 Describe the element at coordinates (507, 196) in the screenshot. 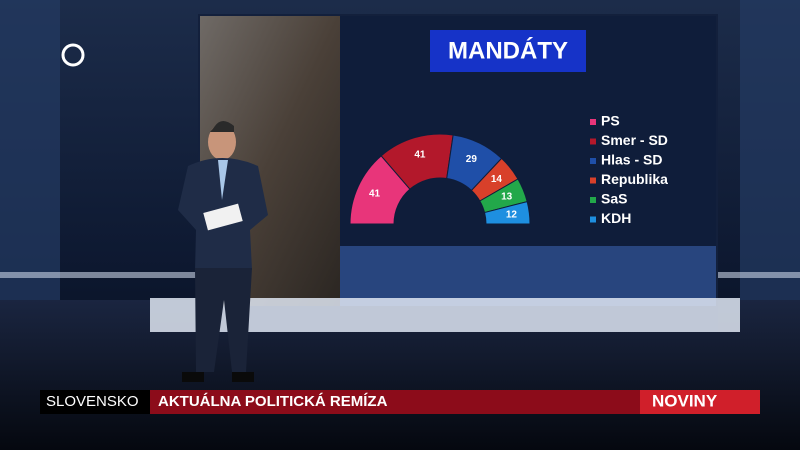

I see `data-label: 13` at that location.